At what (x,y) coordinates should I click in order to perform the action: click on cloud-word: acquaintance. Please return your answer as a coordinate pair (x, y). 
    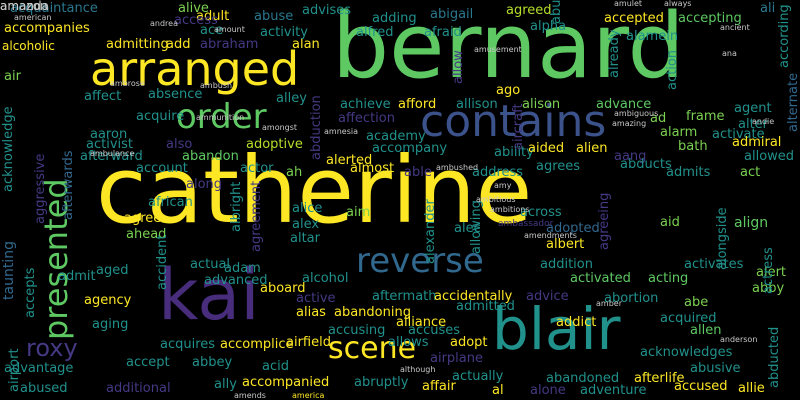
    Looking at the image, I should click on (54, 8).